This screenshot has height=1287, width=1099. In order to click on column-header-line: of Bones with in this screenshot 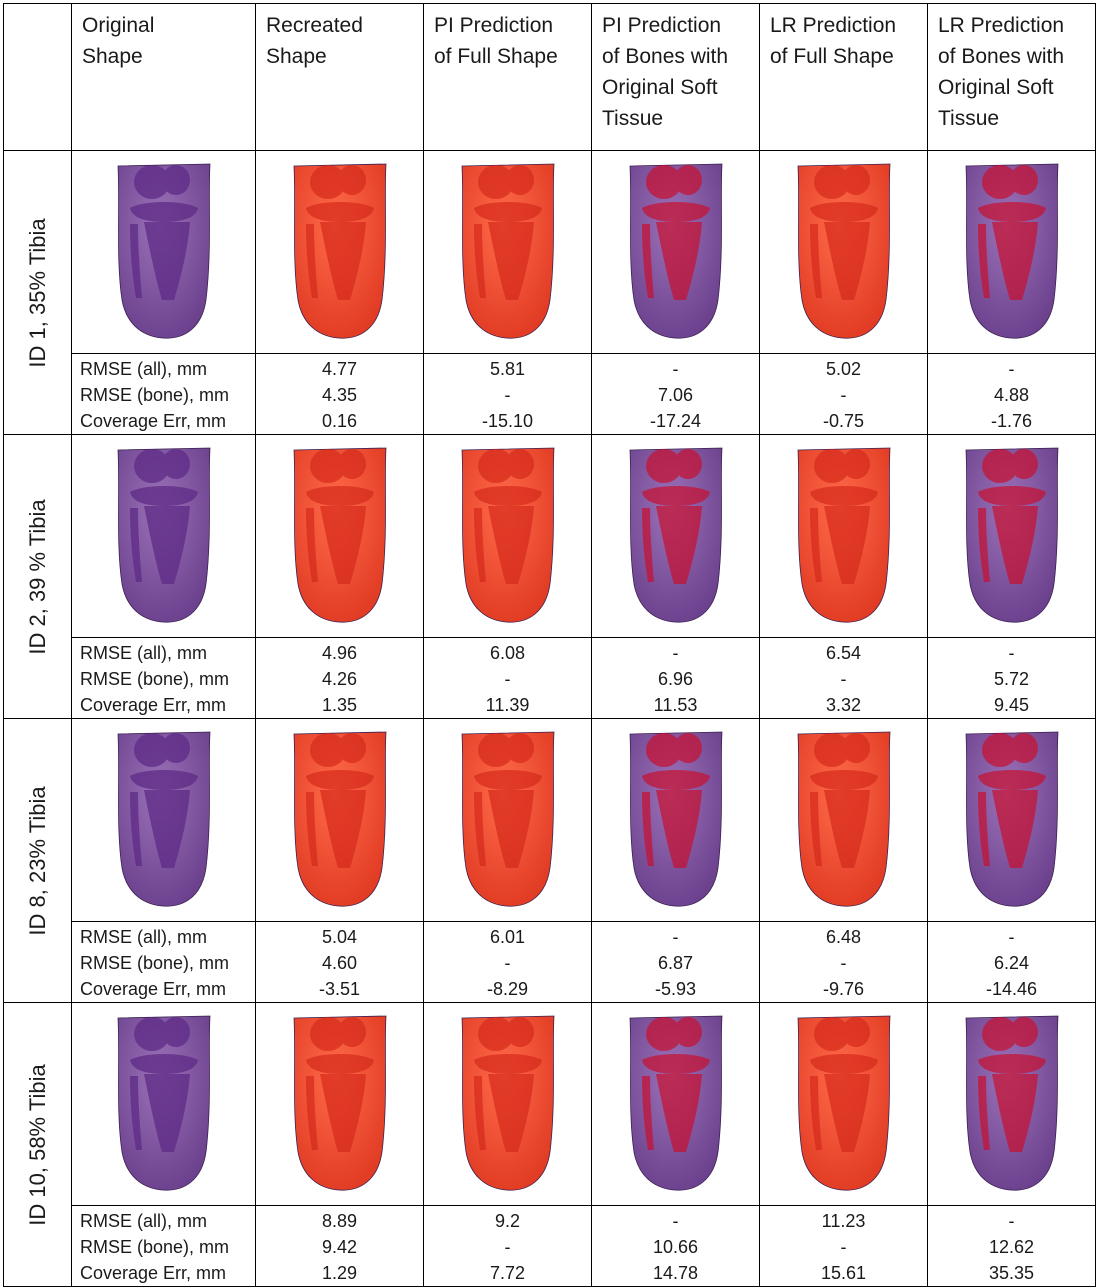, I will do `click(665, 56)`.